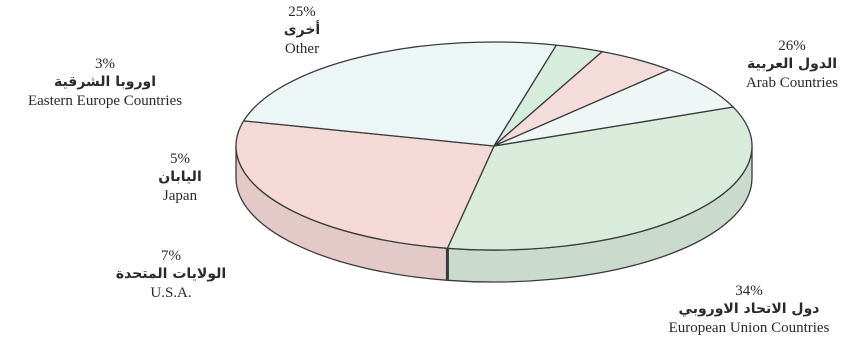 The image size is (864, 358). What do you see at coordinates (365, 184) in the screenshot?
I see `pie-slice-arab` at bounding box center [365, 184].